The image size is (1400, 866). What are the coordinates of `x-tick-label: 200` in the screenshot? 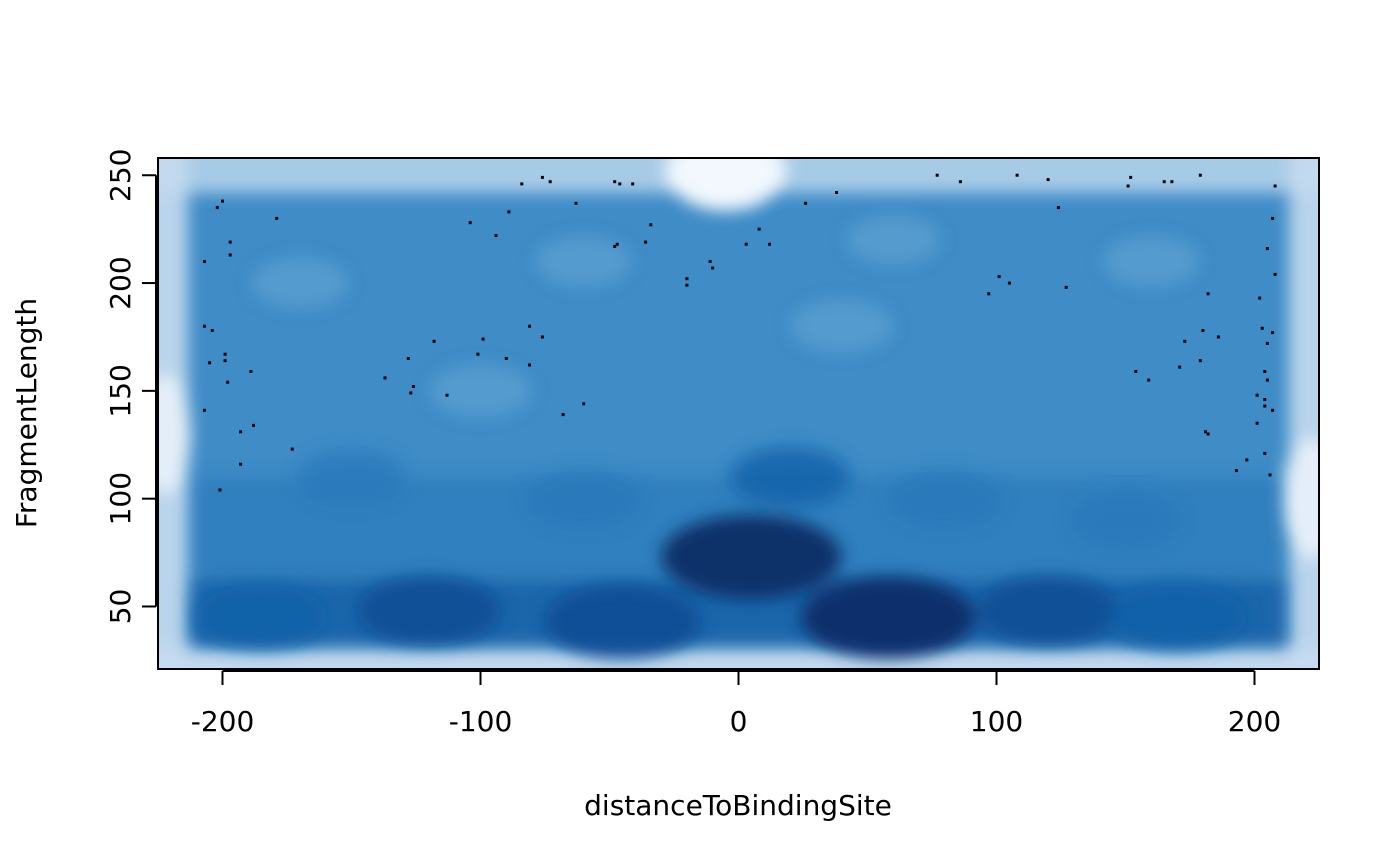 It's located at (1254, 721).